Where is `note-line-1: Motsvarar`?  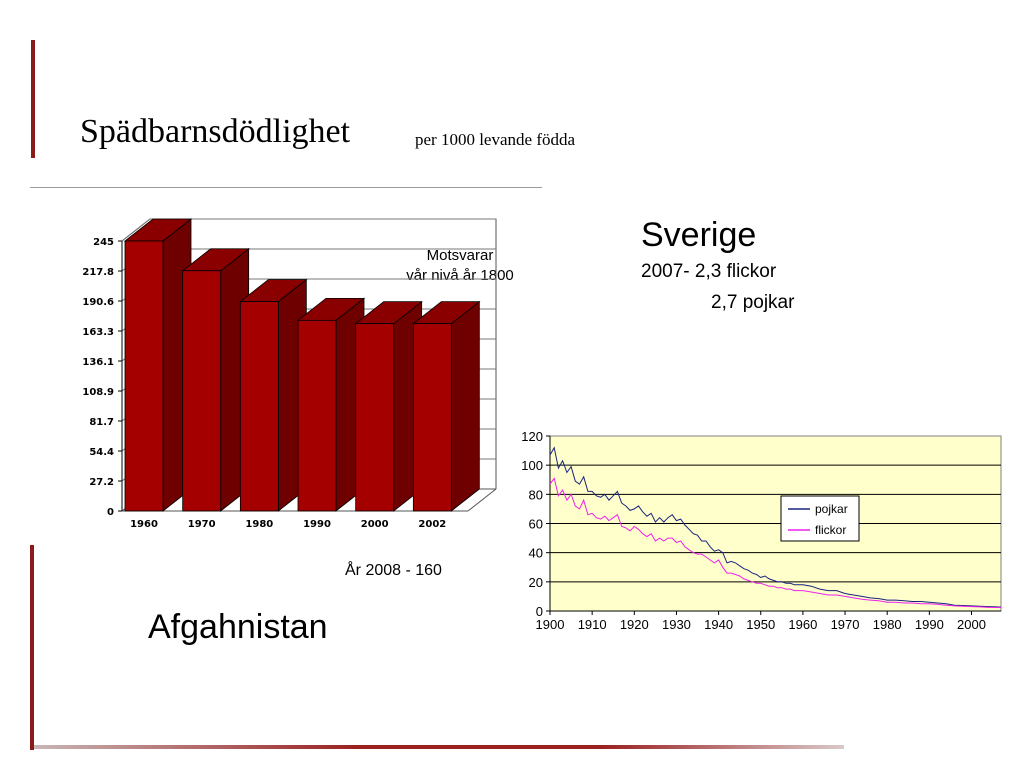 note-line-1: Motsvarar is located at coordinates (460, 255).